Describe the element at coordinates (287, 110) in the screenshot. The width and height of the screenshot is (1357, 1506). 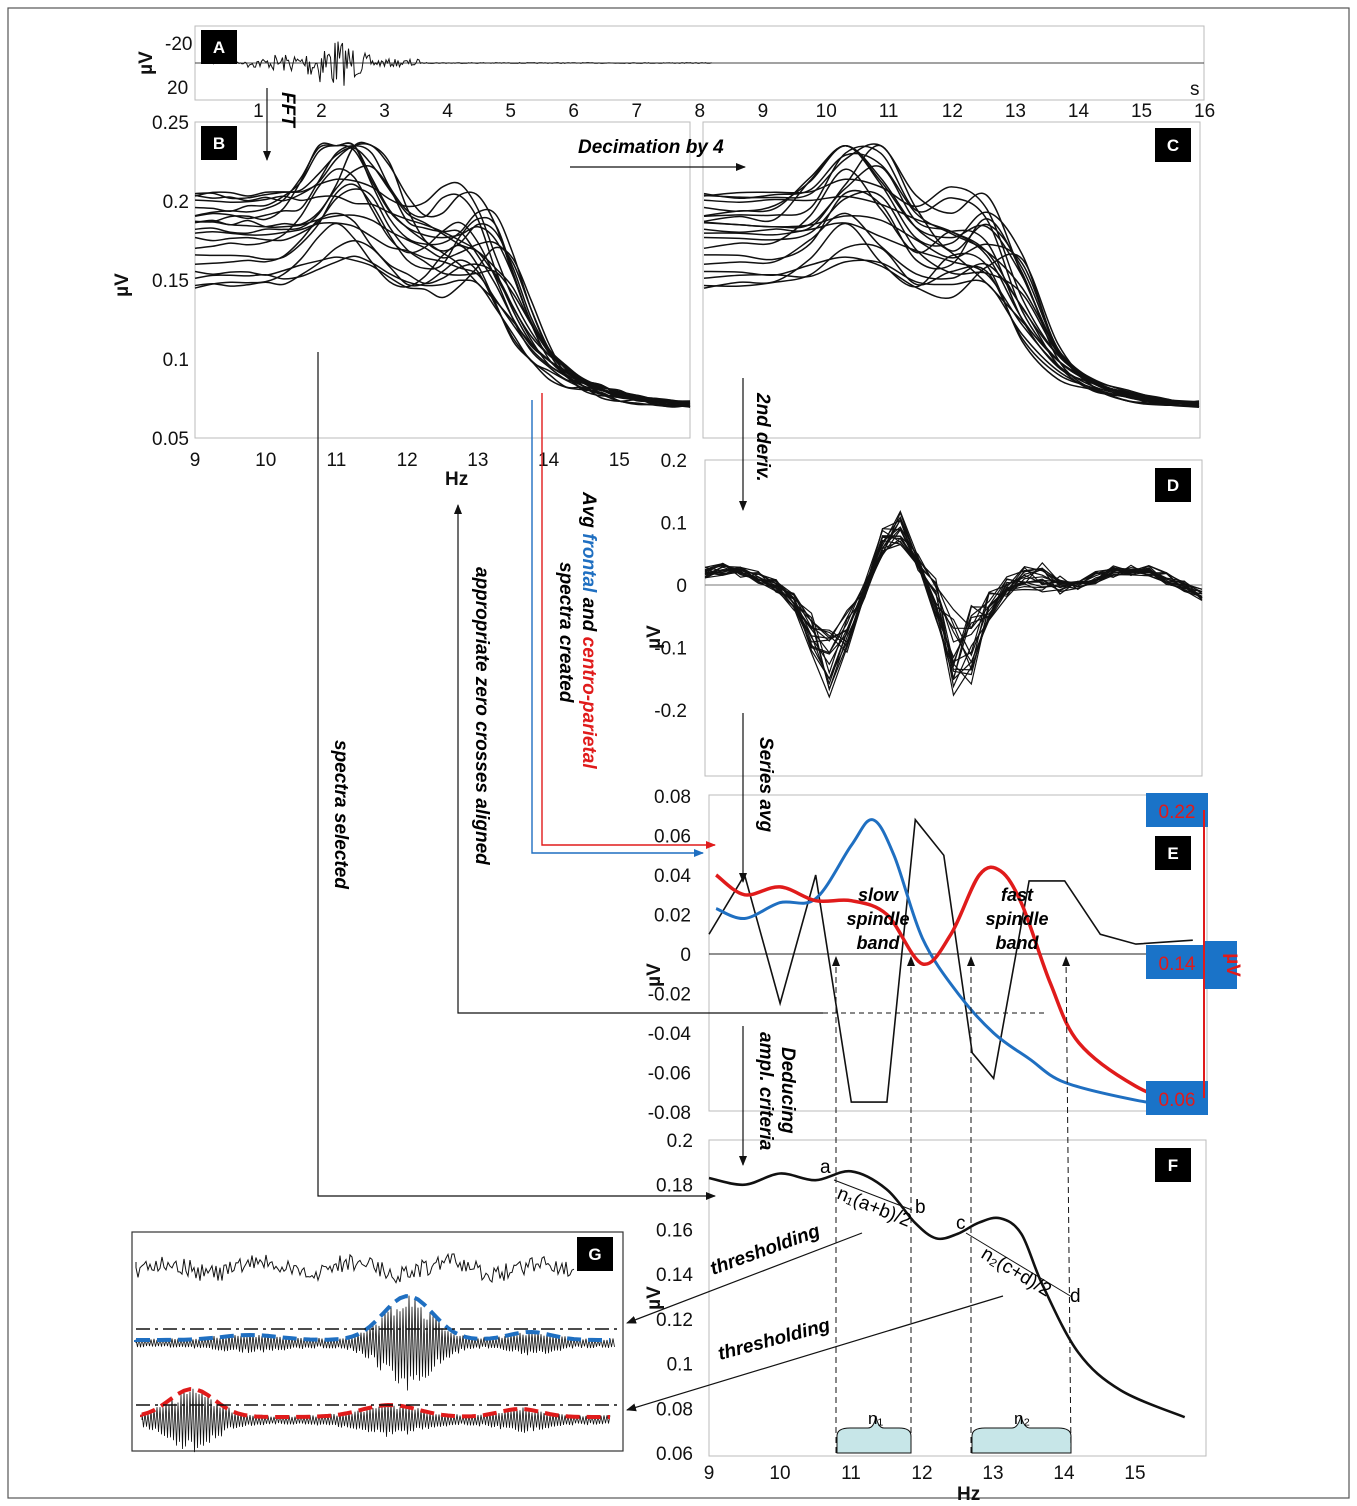
I see `fft-label: FFT` at that location.